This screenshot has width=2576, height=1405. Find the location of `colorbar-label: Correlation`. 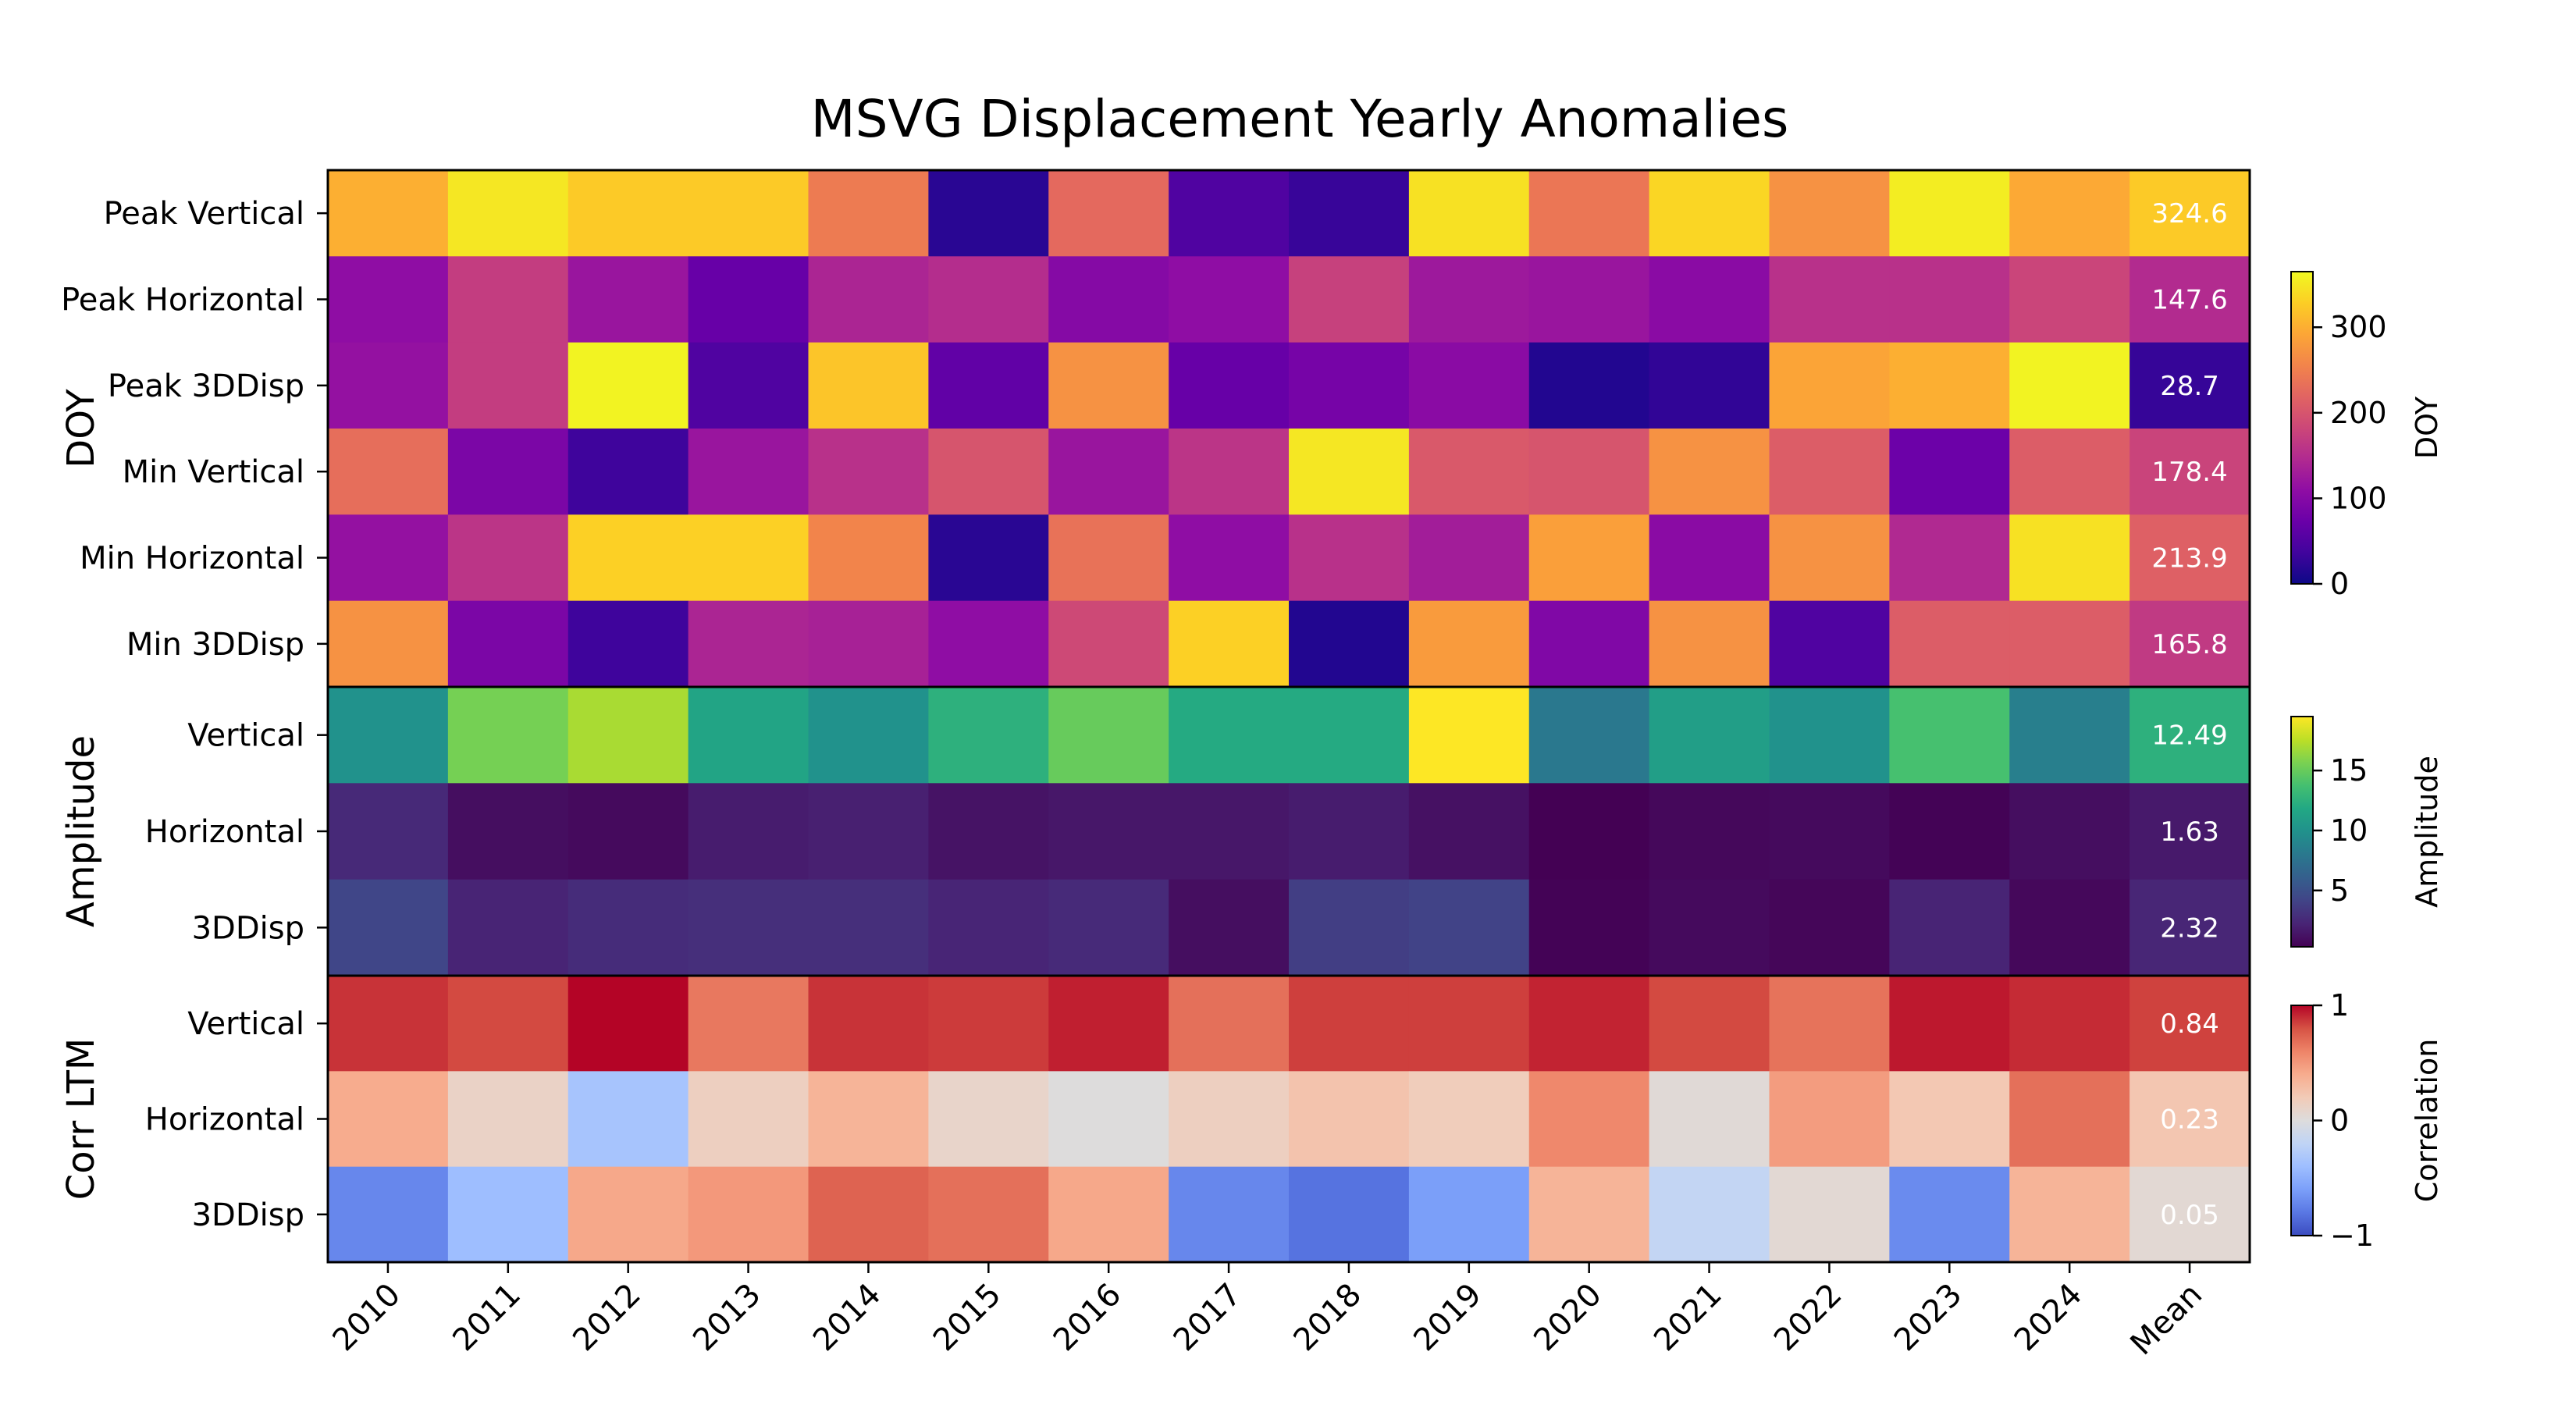

colorbar-label: Correlation is located at coordinates (2427, 1121).